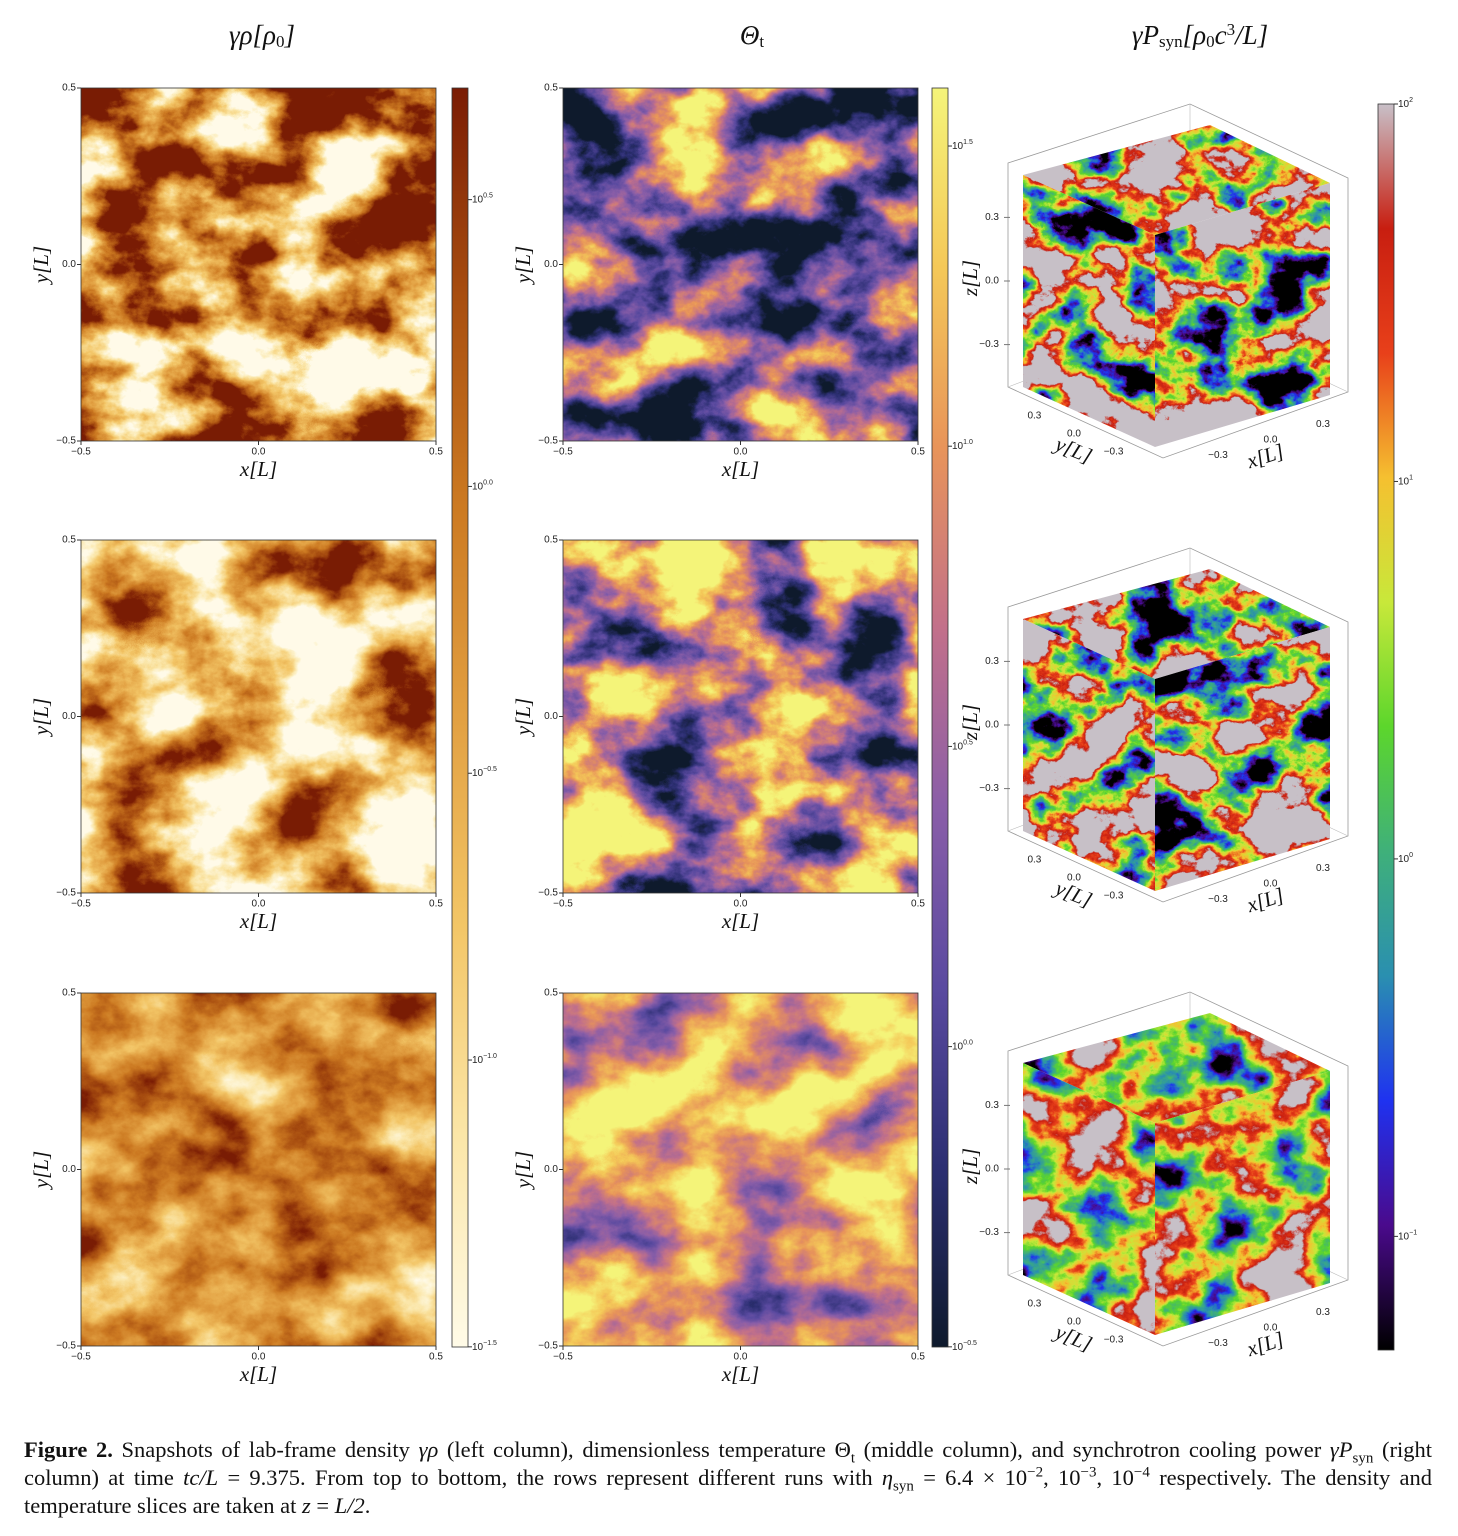  I want to click on caption-text: (right column) at time, so click(728, 1463).